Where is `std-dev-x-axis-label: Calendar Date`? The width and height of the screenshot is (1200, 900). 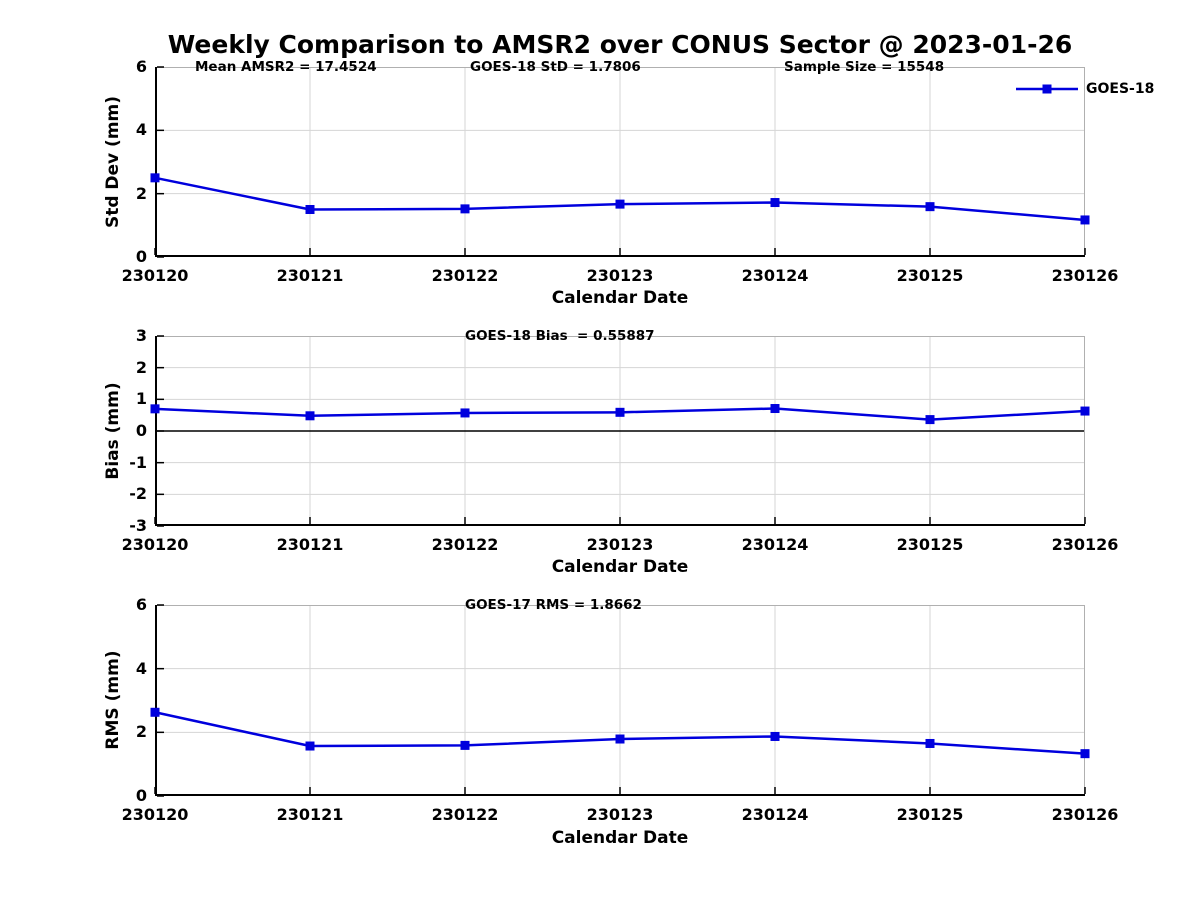 std-dev-x-axis-label: Calendar Date is located at coordinates (620, 298).